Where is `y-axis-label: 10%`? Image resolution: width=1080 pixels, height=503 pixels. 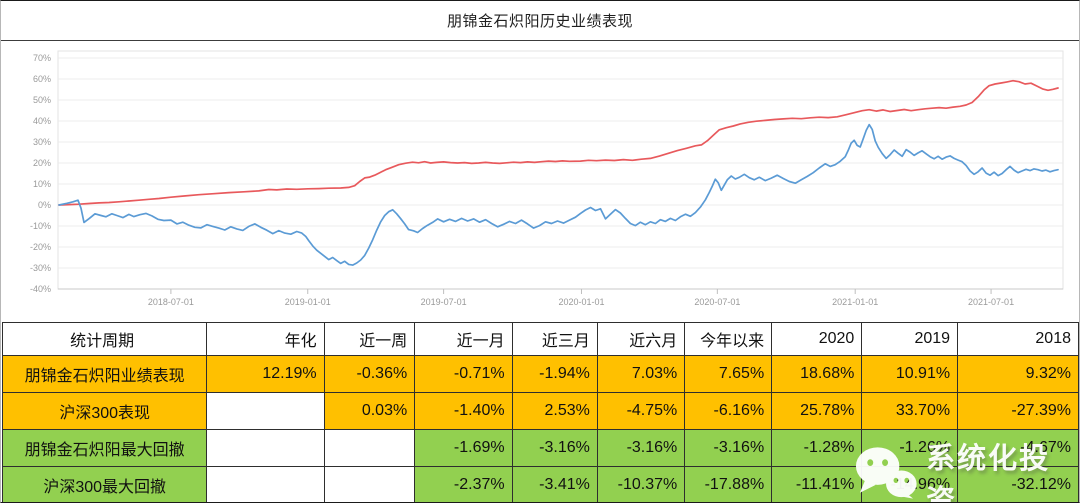
y-axis-label: 10% is located at coordinates (42, 184).